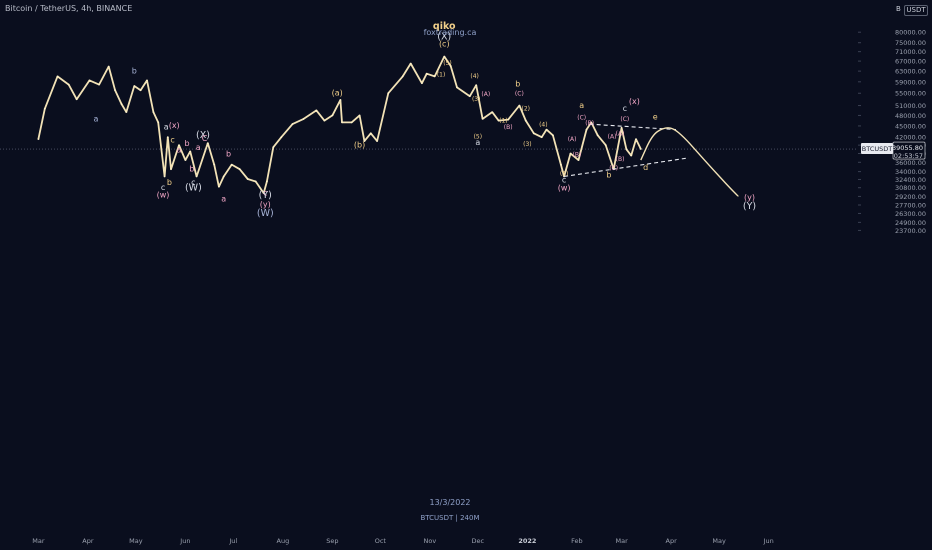  Describe the element at coordinates (916, 10) in the screenshot. I see `currency-badge: USDT` at that location.